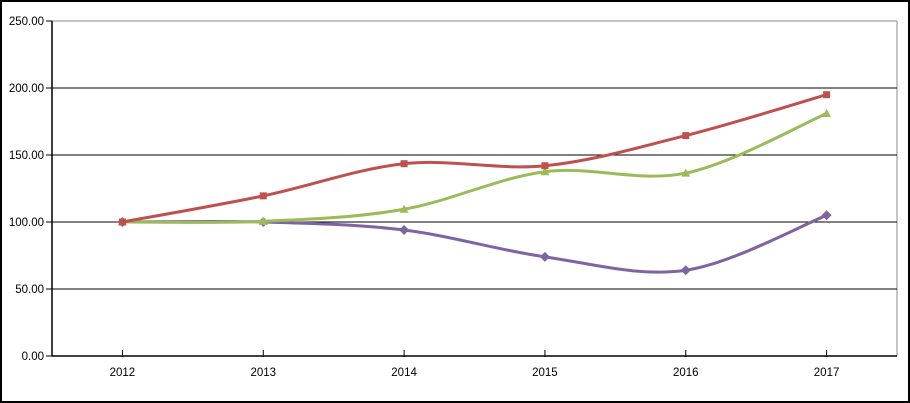  What do you see at coordinates (26, 156) in the screenshot?
I see `y-axis-label: 150.00` at bounding box center [26, 156].